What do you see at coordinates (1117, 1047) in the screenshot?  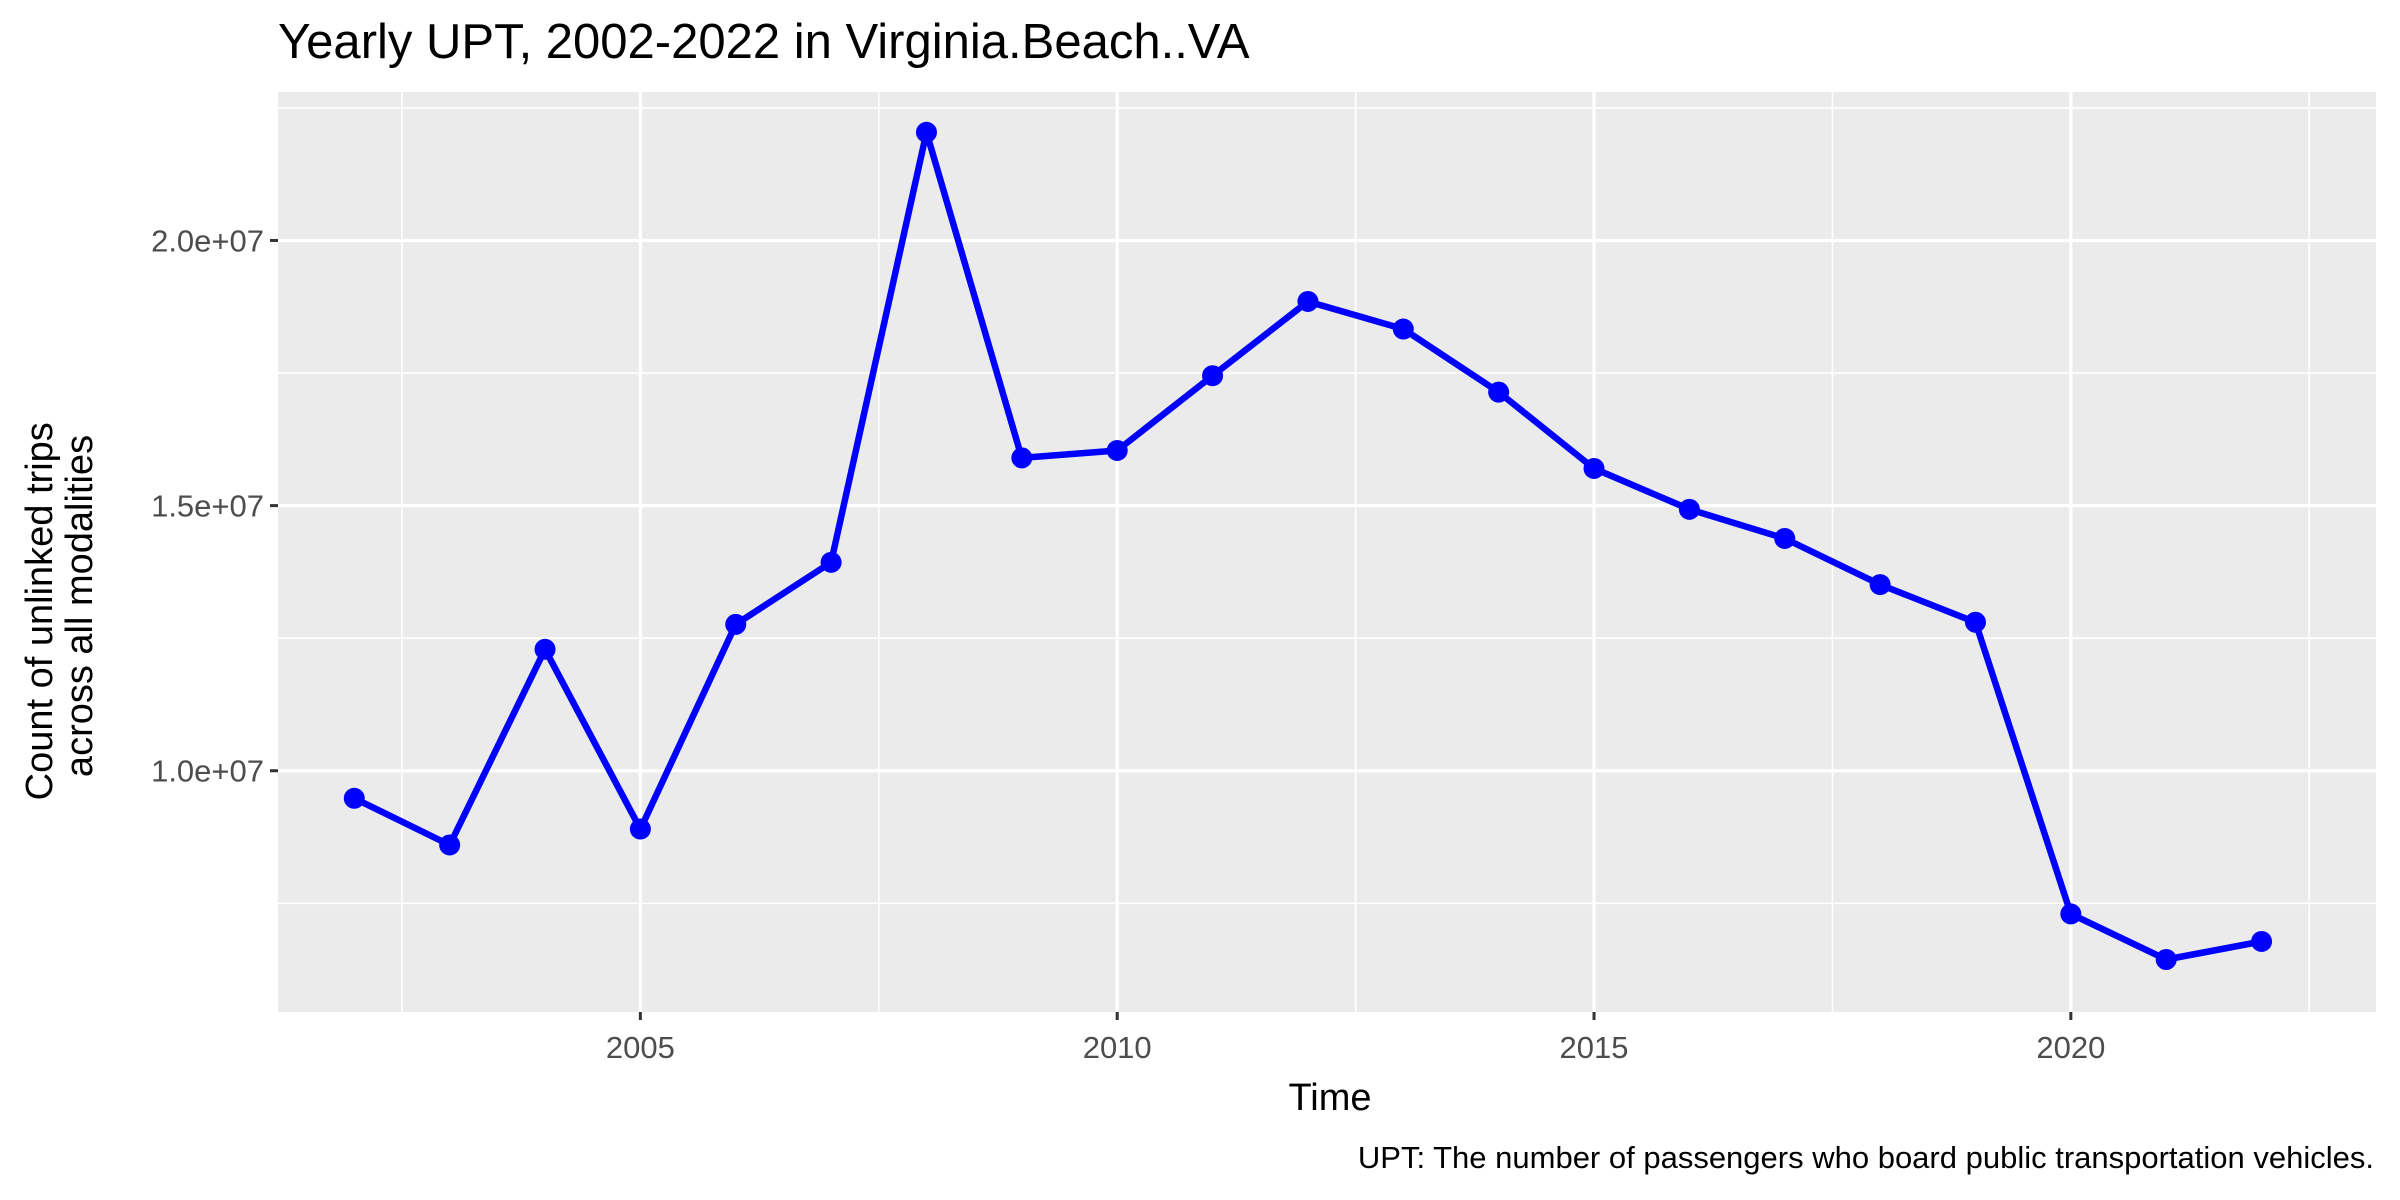 I see `x-tick-label: 2010` at bounding box center [1117, 1047].